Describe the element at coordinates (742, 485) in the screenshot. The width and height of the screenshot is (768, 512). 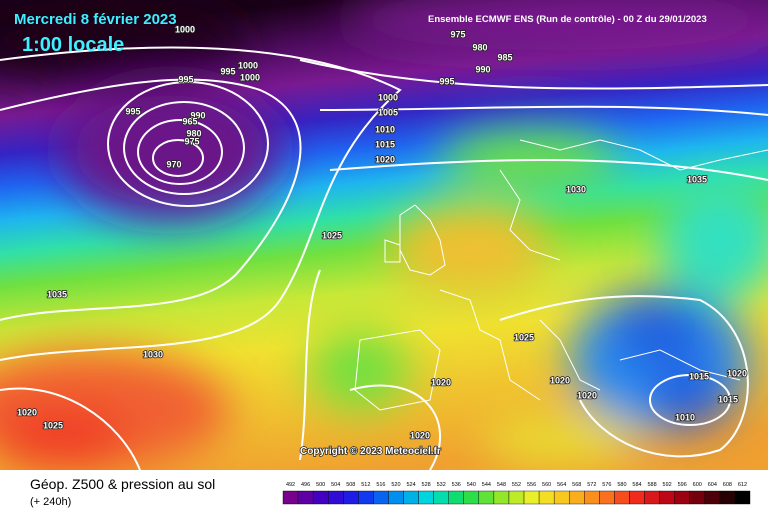
I see `scale-label: 612` at that location.